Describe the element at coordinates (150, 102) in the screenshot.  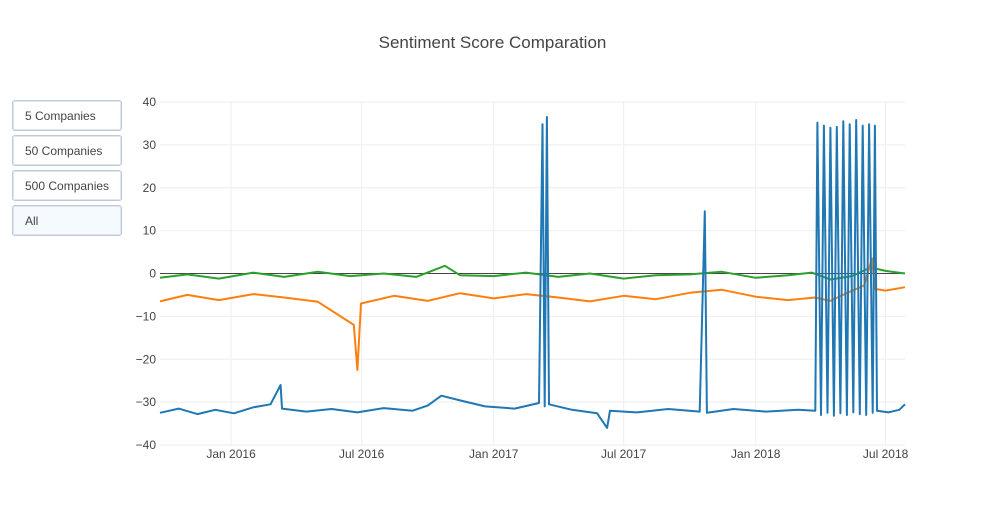
I see `y-tick-label: 40` at that location.